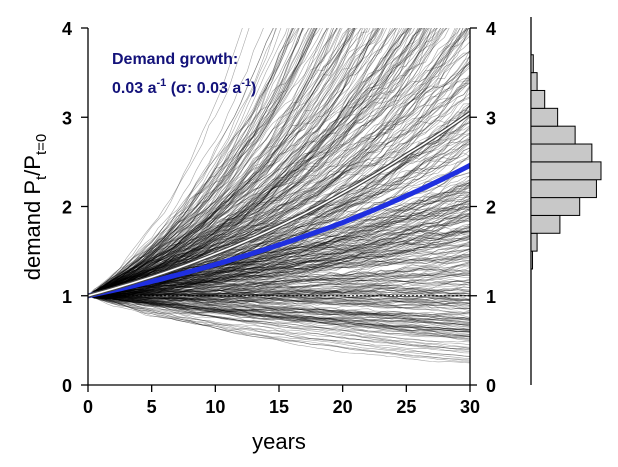 The width and height of the screenshot is (618, 467). Describe the element at coordinates (406, 407) in the screenshot. I see `x-tick-label: 25` at that location.